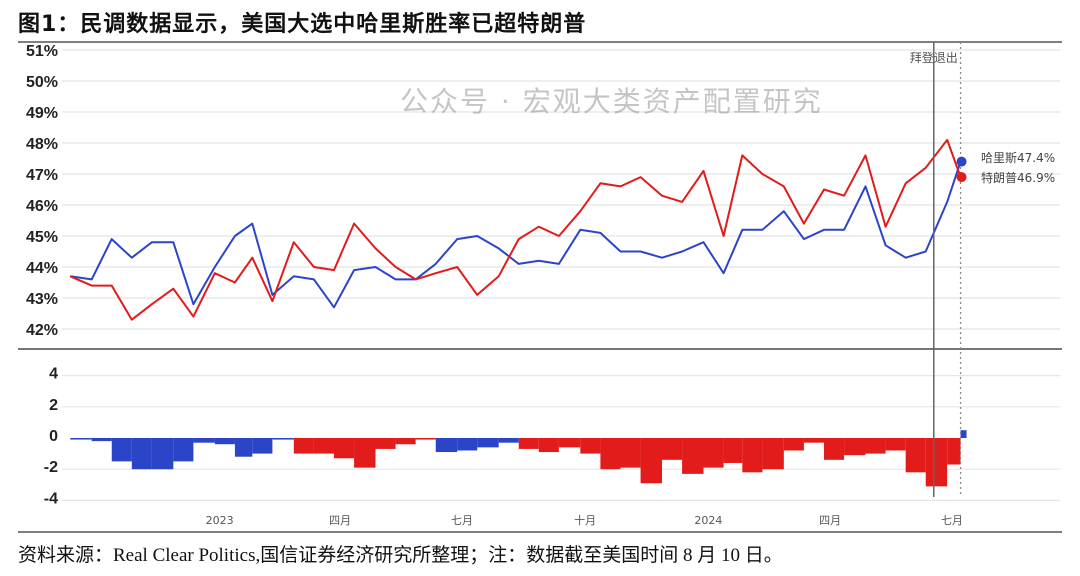 The height and width of the screenshot is (576, 1080). Describe the element at coordinates (936, 269) in the screenshot. I see `event-markers: 拜登退出` at that location.